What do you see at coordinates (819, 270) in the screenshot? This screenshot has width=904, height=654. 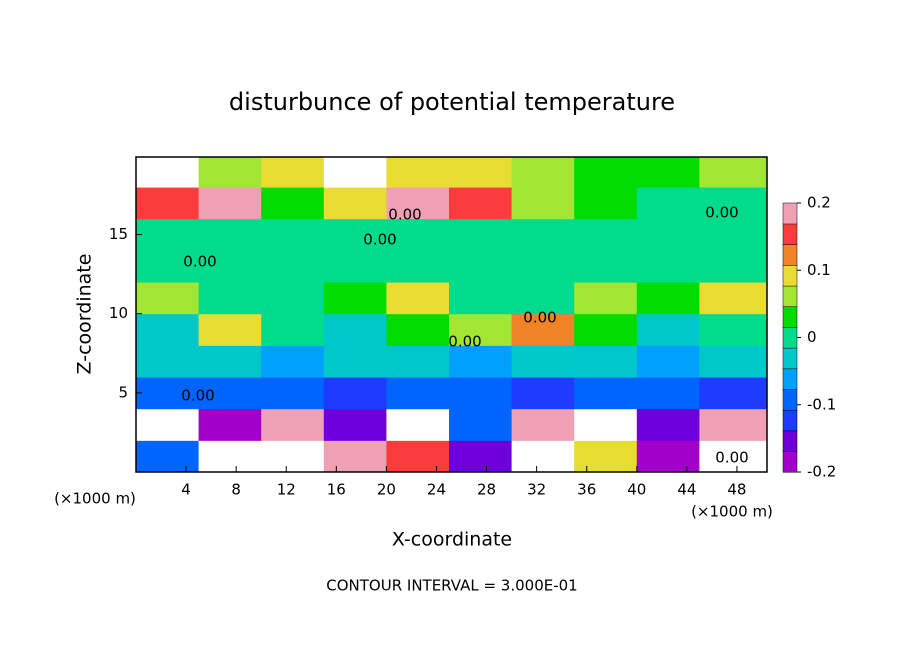 I see `colorbar-tick-label: 0.1` at bounding box center [819, 270].